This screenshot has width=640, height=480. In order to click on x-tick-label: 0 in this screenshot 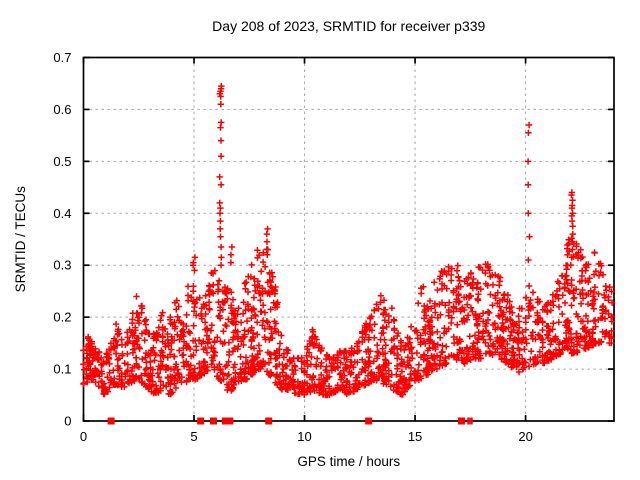, I will do `click(83, 436)`.